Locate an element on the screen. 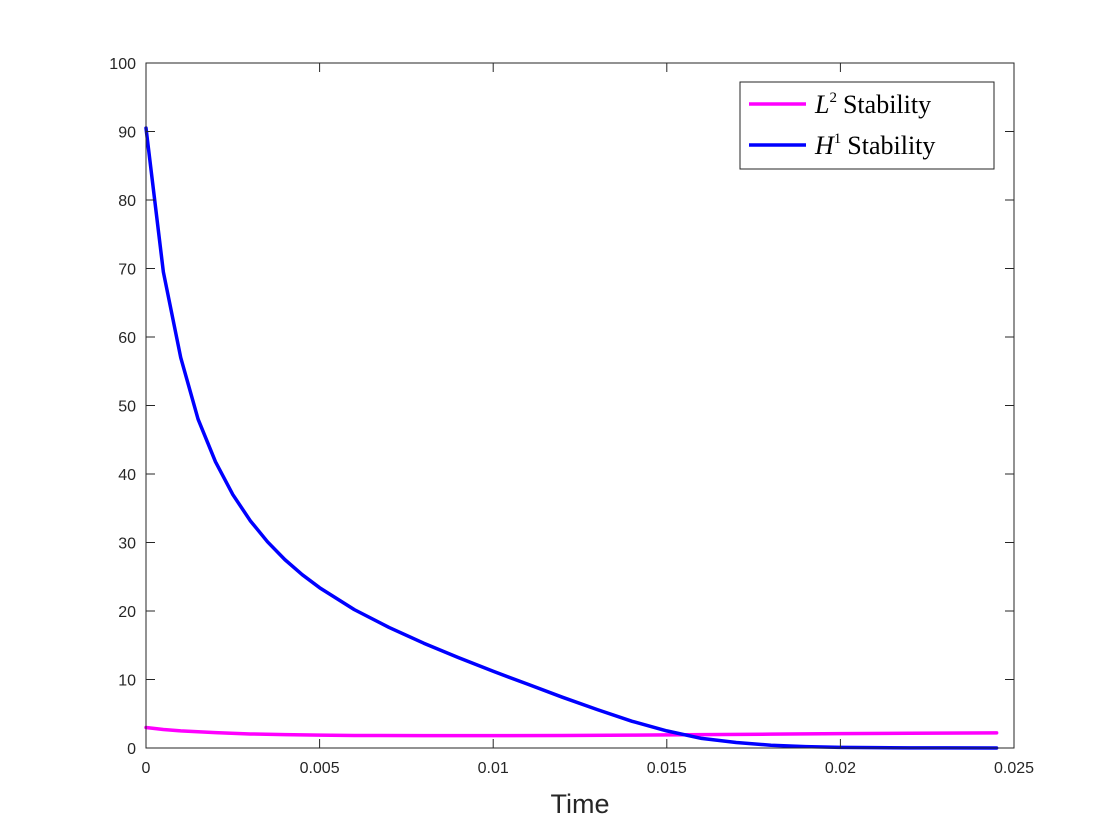  x-tick-label: 0.01 is located at coordinates (493, 768).